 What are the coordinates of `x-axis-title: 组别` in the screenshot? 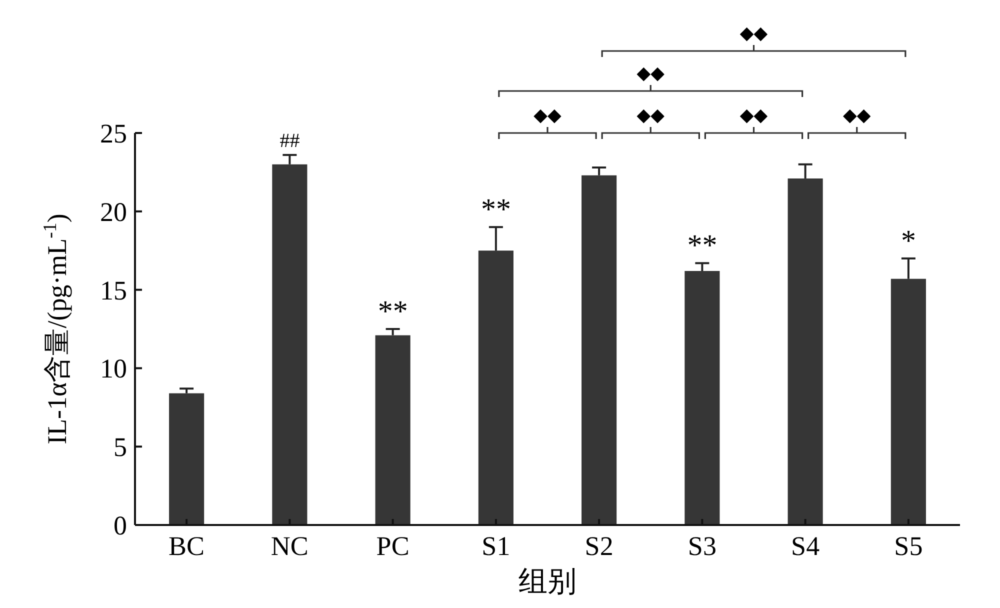 It's located at (547, 582).